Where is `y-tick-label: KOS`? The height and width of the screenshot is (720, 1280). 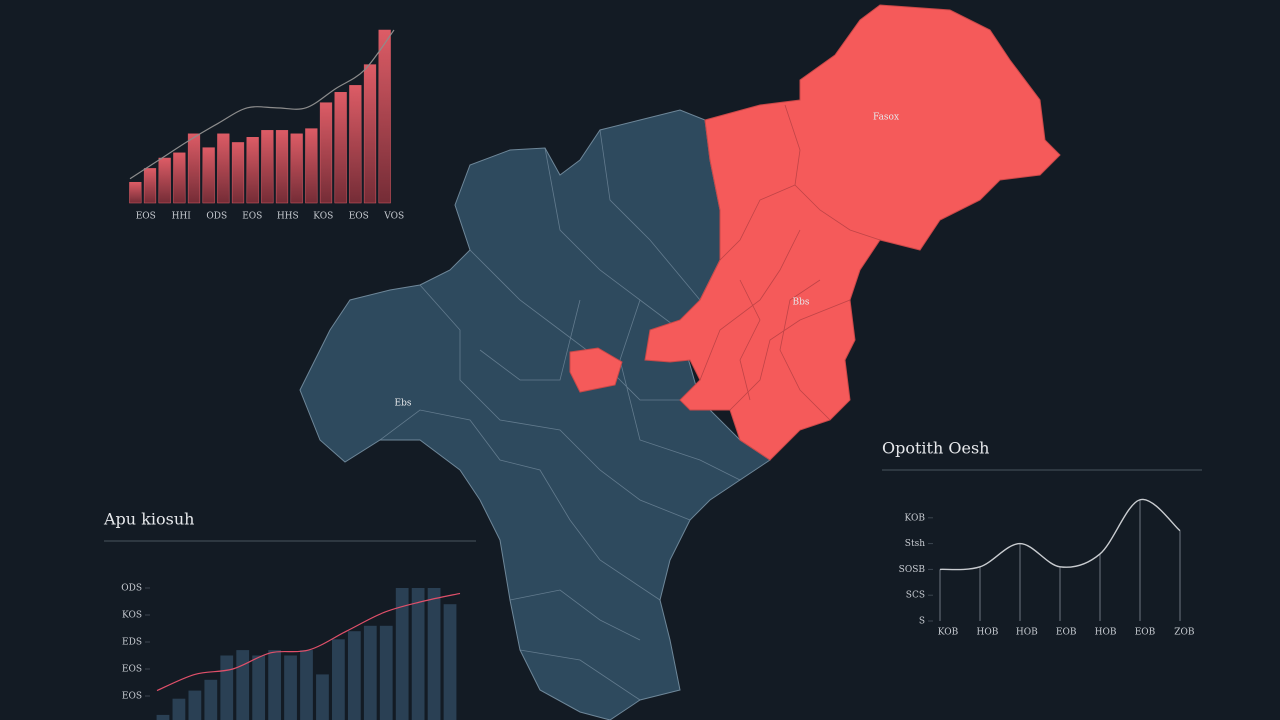
y-tick-label: KOS is located at coordinates (132, 616).